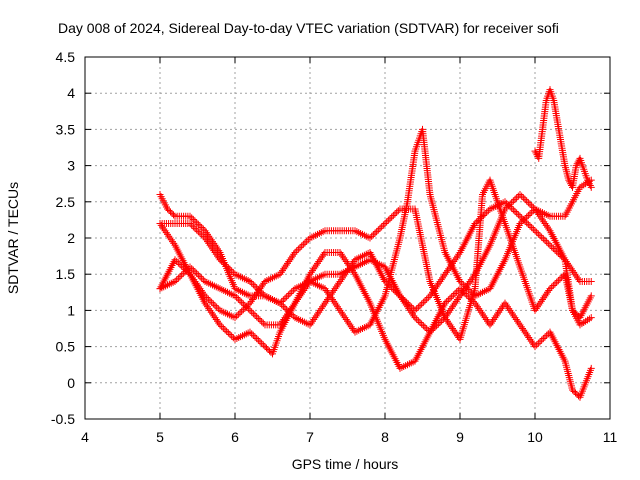  I want to click on y-tick-label: 2.5, so click(66, 202).